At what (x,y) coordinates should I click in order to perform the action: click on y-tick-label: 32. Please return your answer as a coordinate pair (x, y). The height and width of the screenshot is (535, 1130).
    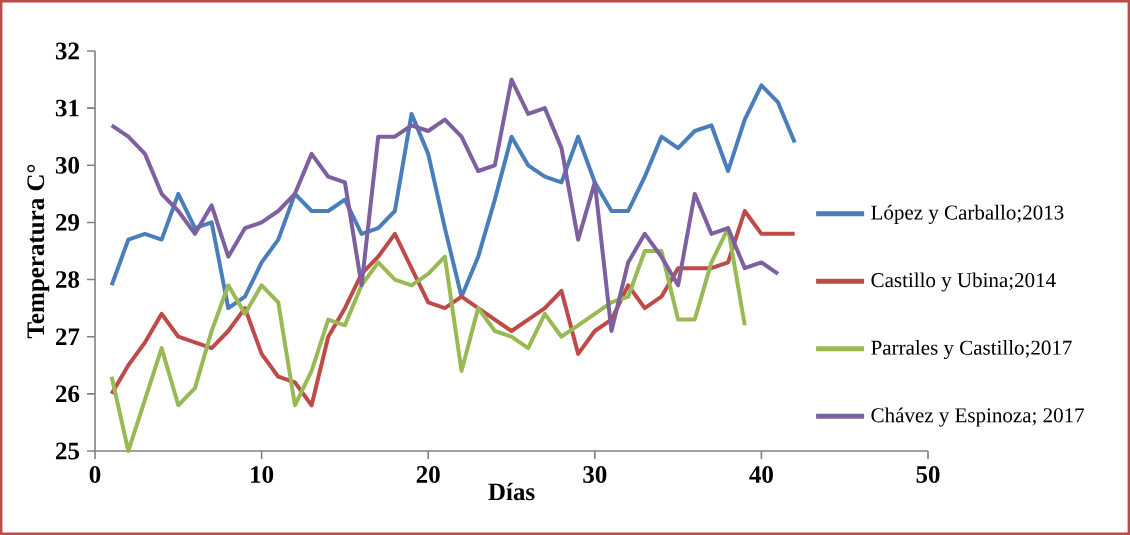
    Looking at the image, I should click on (67, 51).